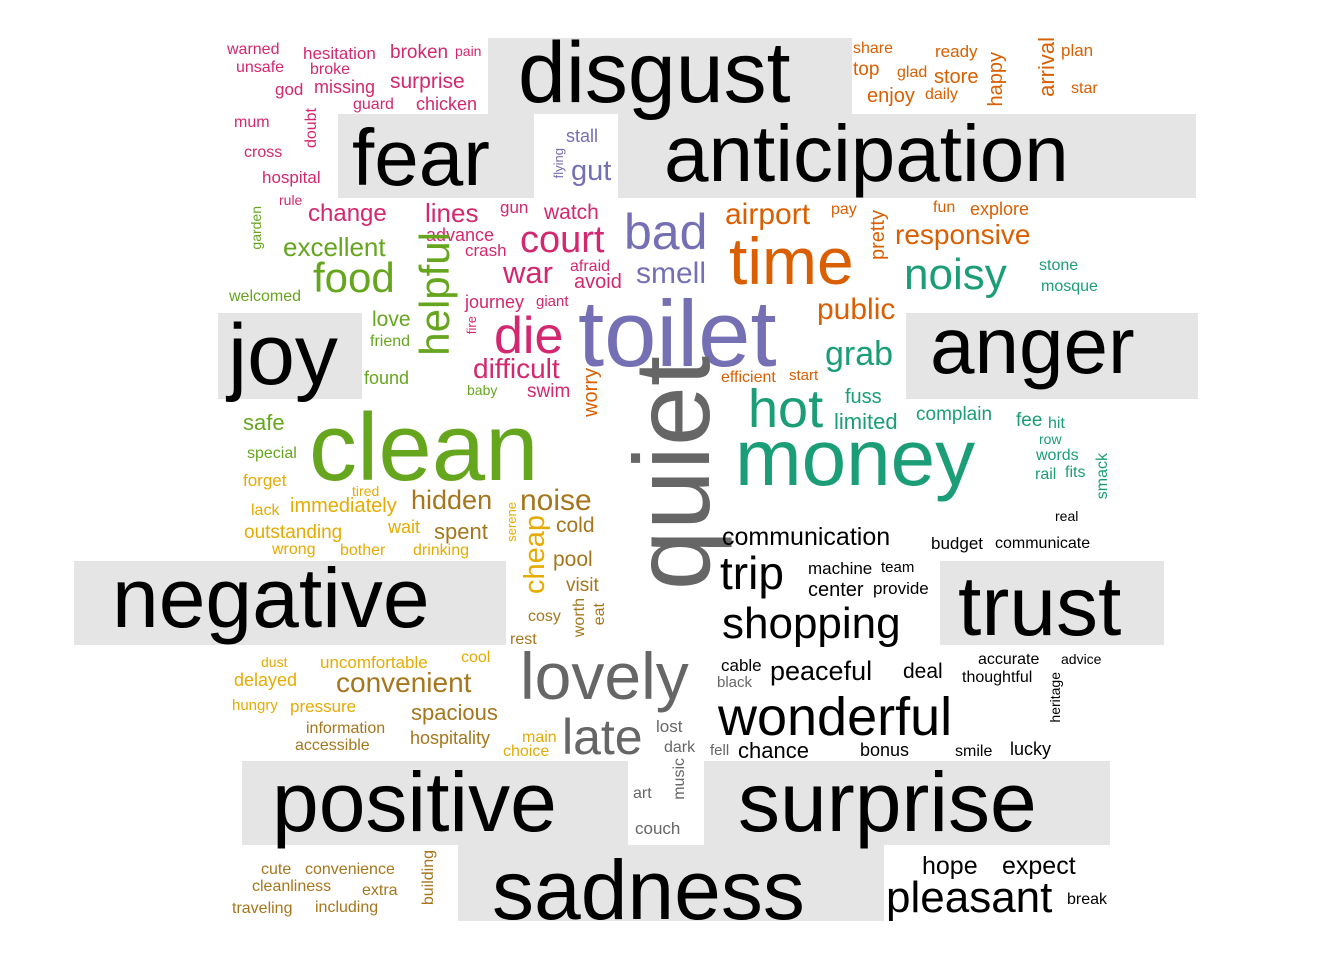  I want to click on word-bad: bad, so click(666, 232).